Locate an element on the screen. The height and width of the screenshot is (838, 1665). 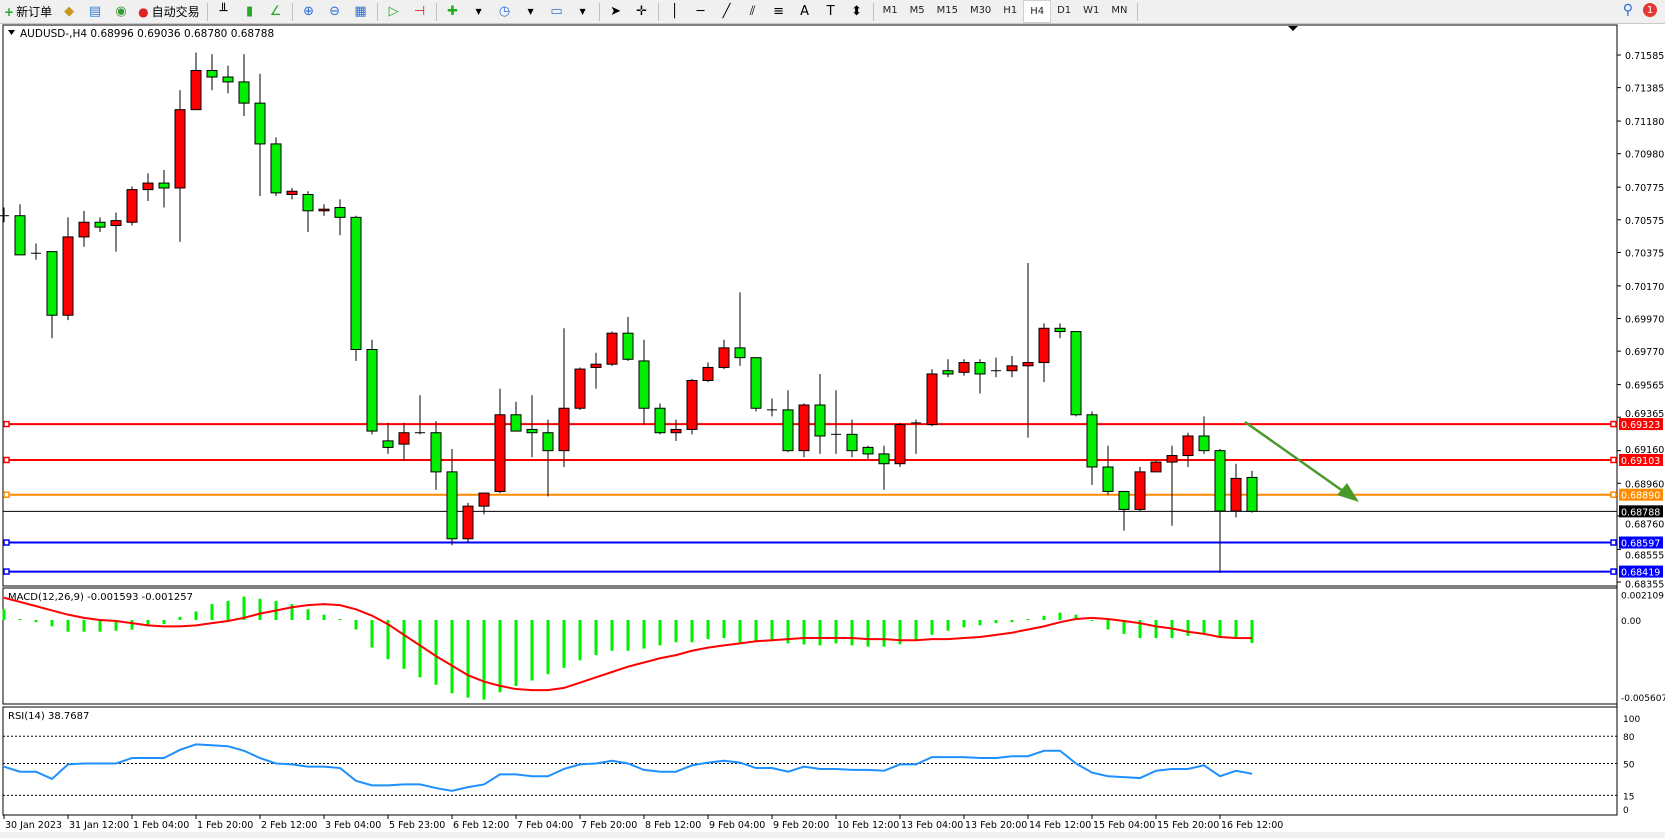
equidistant-channel-icon: ⫽ is located at coordinates (752, 11).